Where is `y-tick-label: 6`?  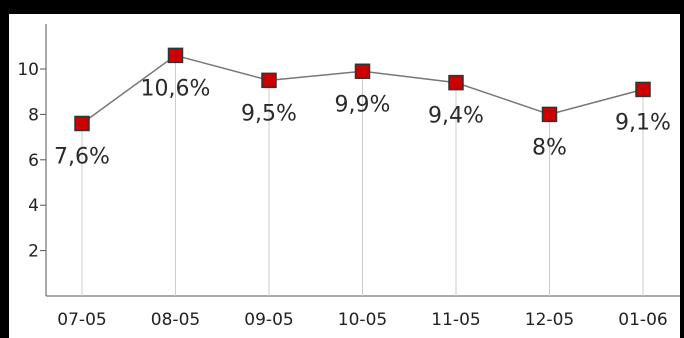
y-tick-label: 6 is located at coordinates (33, 161).